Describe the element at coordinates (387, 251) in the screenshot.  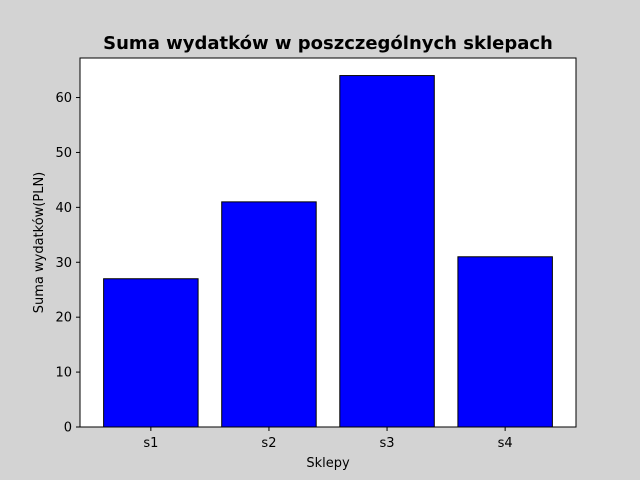
I see `bar-s3` at that location.